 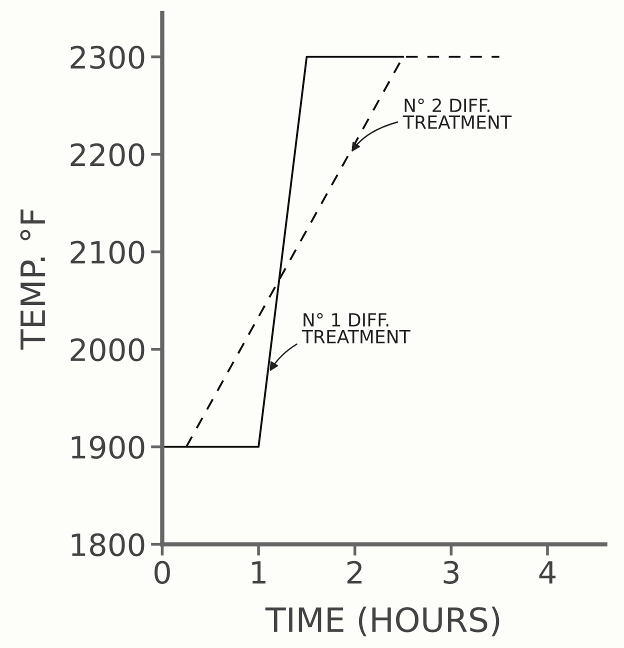 I want to click on y-tick-label: 2200, so click(x=107, y=154).